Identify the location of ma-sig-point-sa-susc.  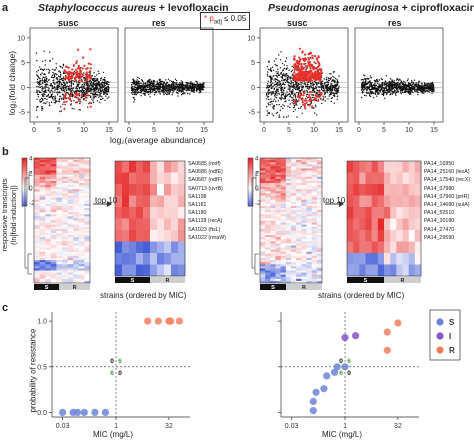
(78, 68).